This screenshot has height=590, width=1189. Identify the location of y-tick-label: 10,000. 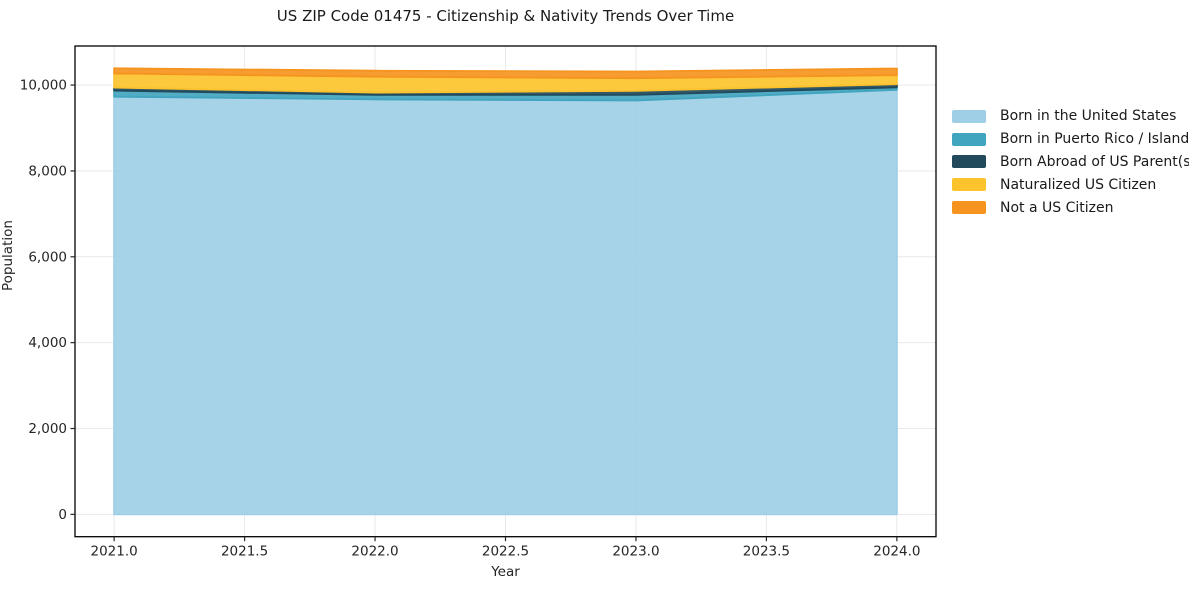
(43, 86).